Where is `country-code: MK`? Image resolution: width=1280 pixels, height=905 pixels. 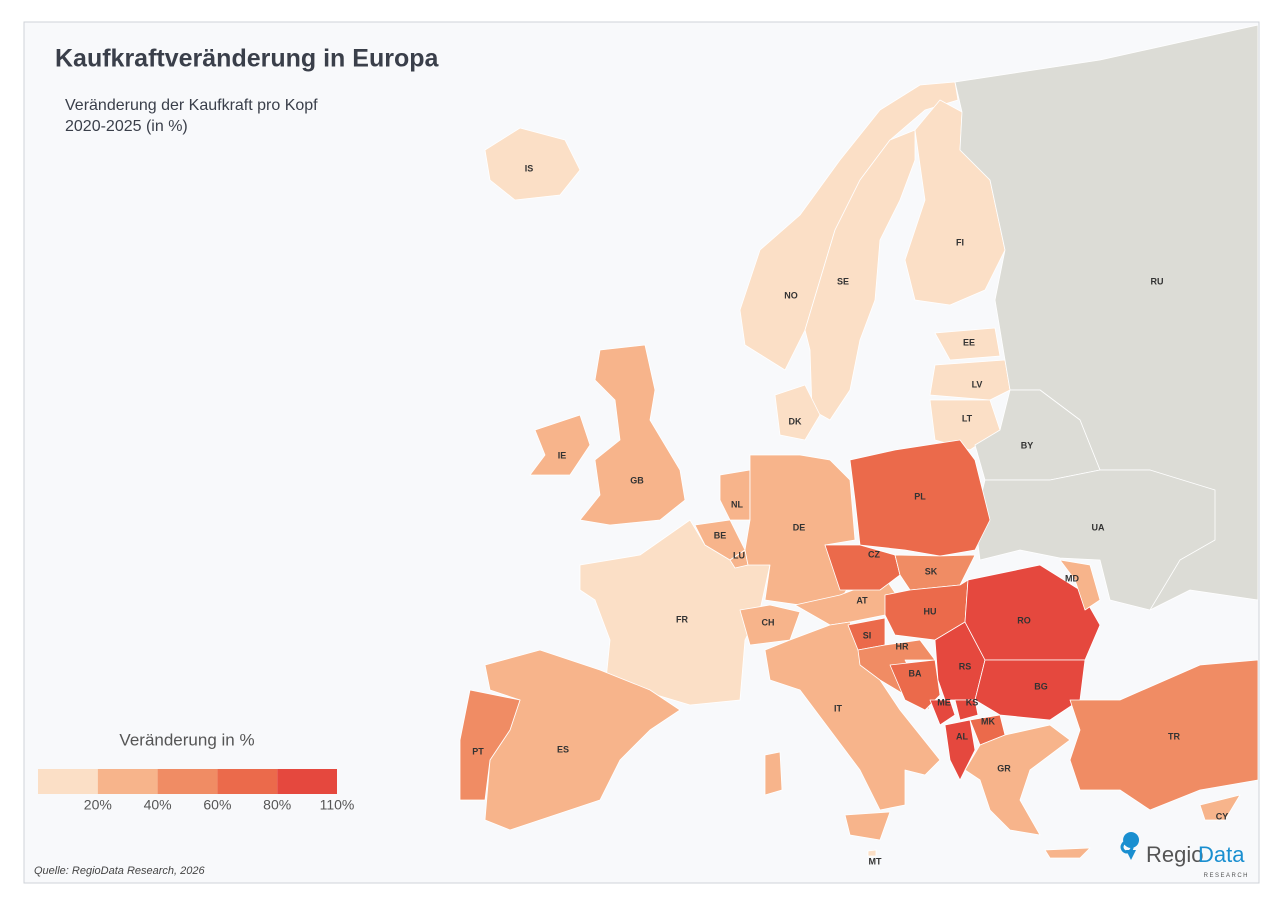 country-code: MK is located at coordinates (988, 721).